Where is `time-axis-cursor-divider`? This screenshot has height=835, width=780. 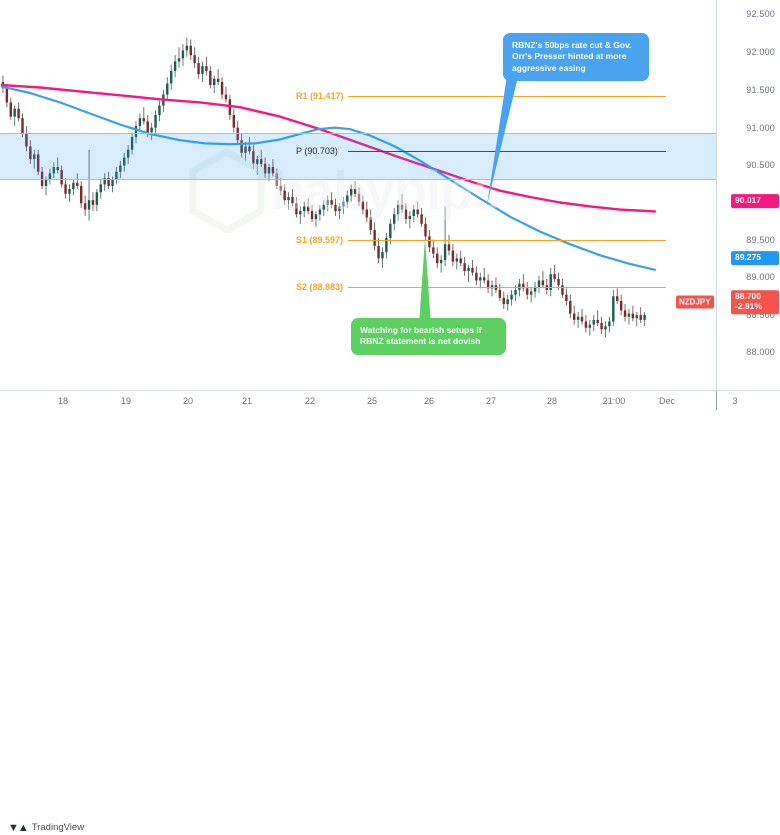
time-axis-cursor-divider is located at coordinates (716, 401).